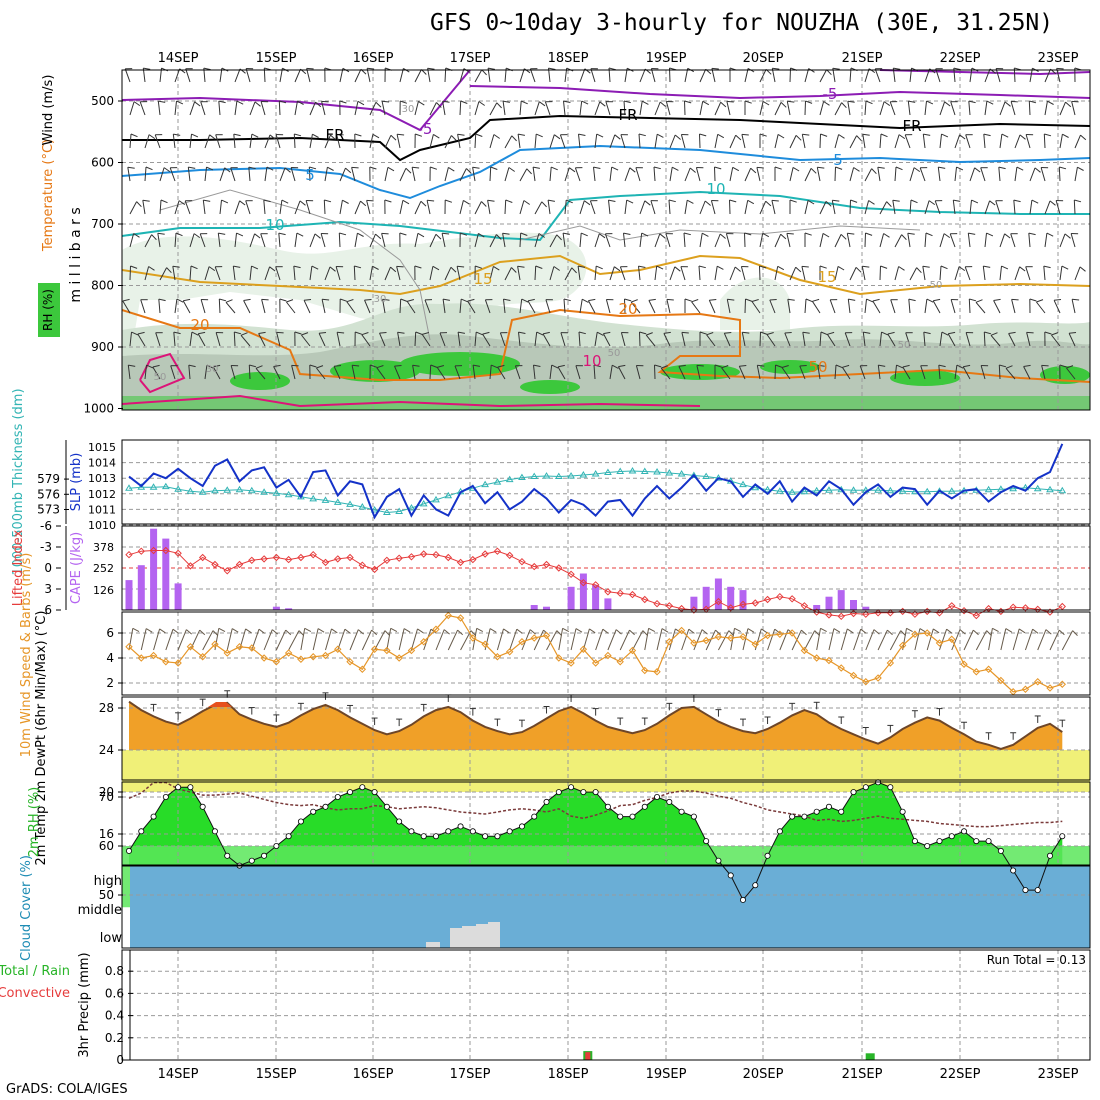 The image size is (1100, 1100). I want to click on li-tick: 6, so click(48, 610).